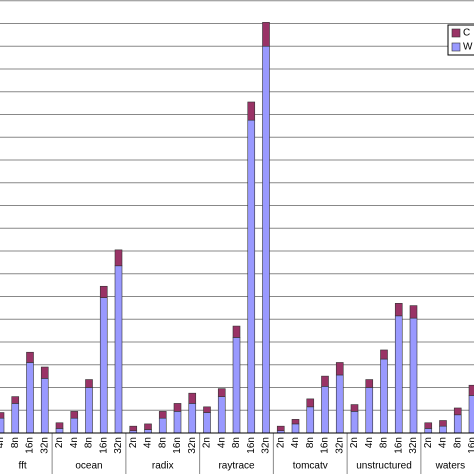  Describe the element at coordinates (236, 466) in the screenshot. I see `group-label: raytrace` at that location.